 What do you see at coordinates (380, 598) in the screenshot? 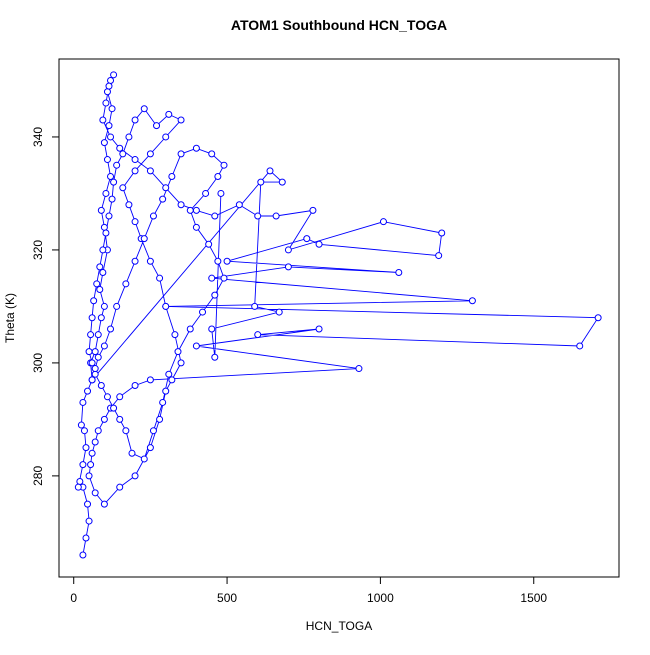
I see `x-tick-label: 1000` at bounding box center [380, 598].